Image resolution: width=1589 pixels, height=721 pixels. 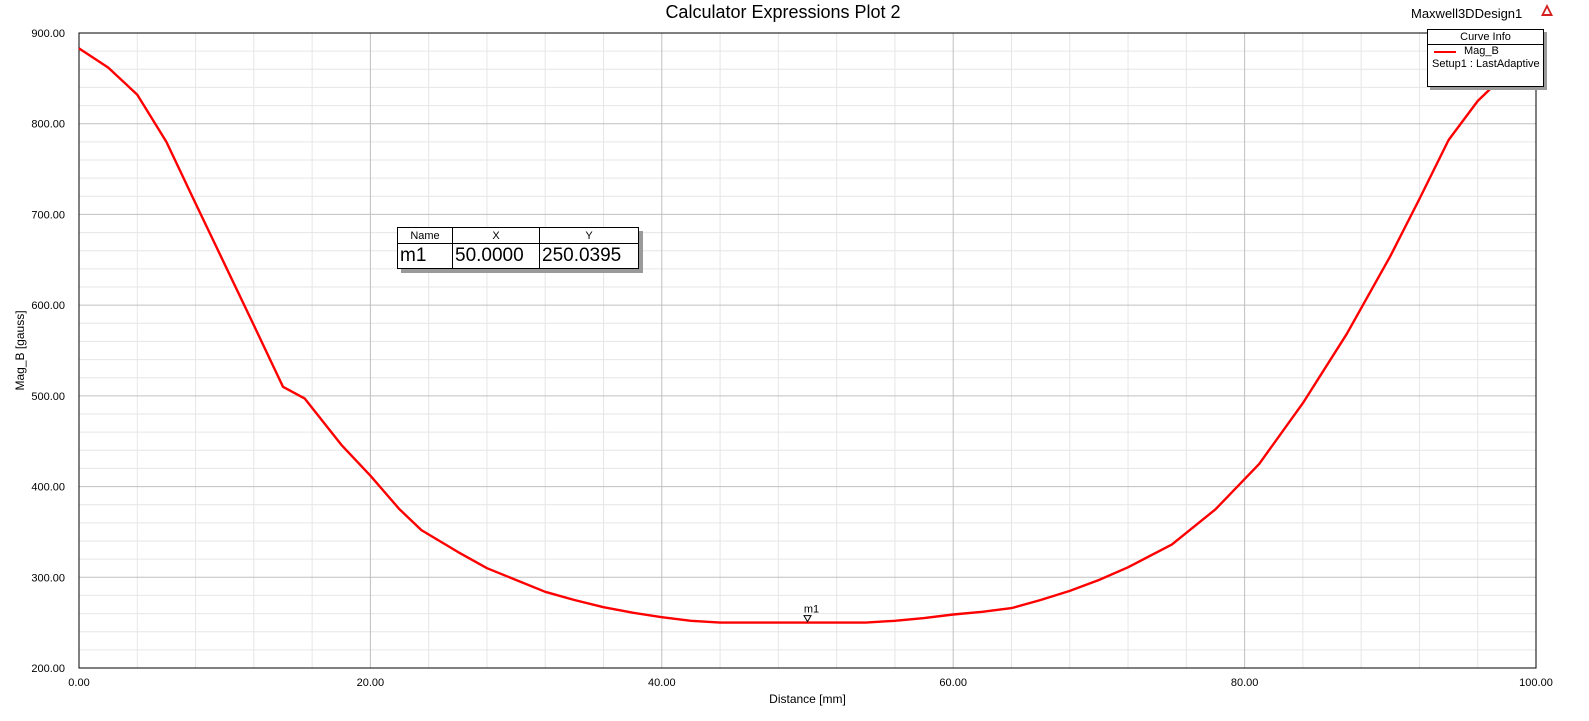 I want to click on marker-table-header-x: X, so click(x=496, y=235).